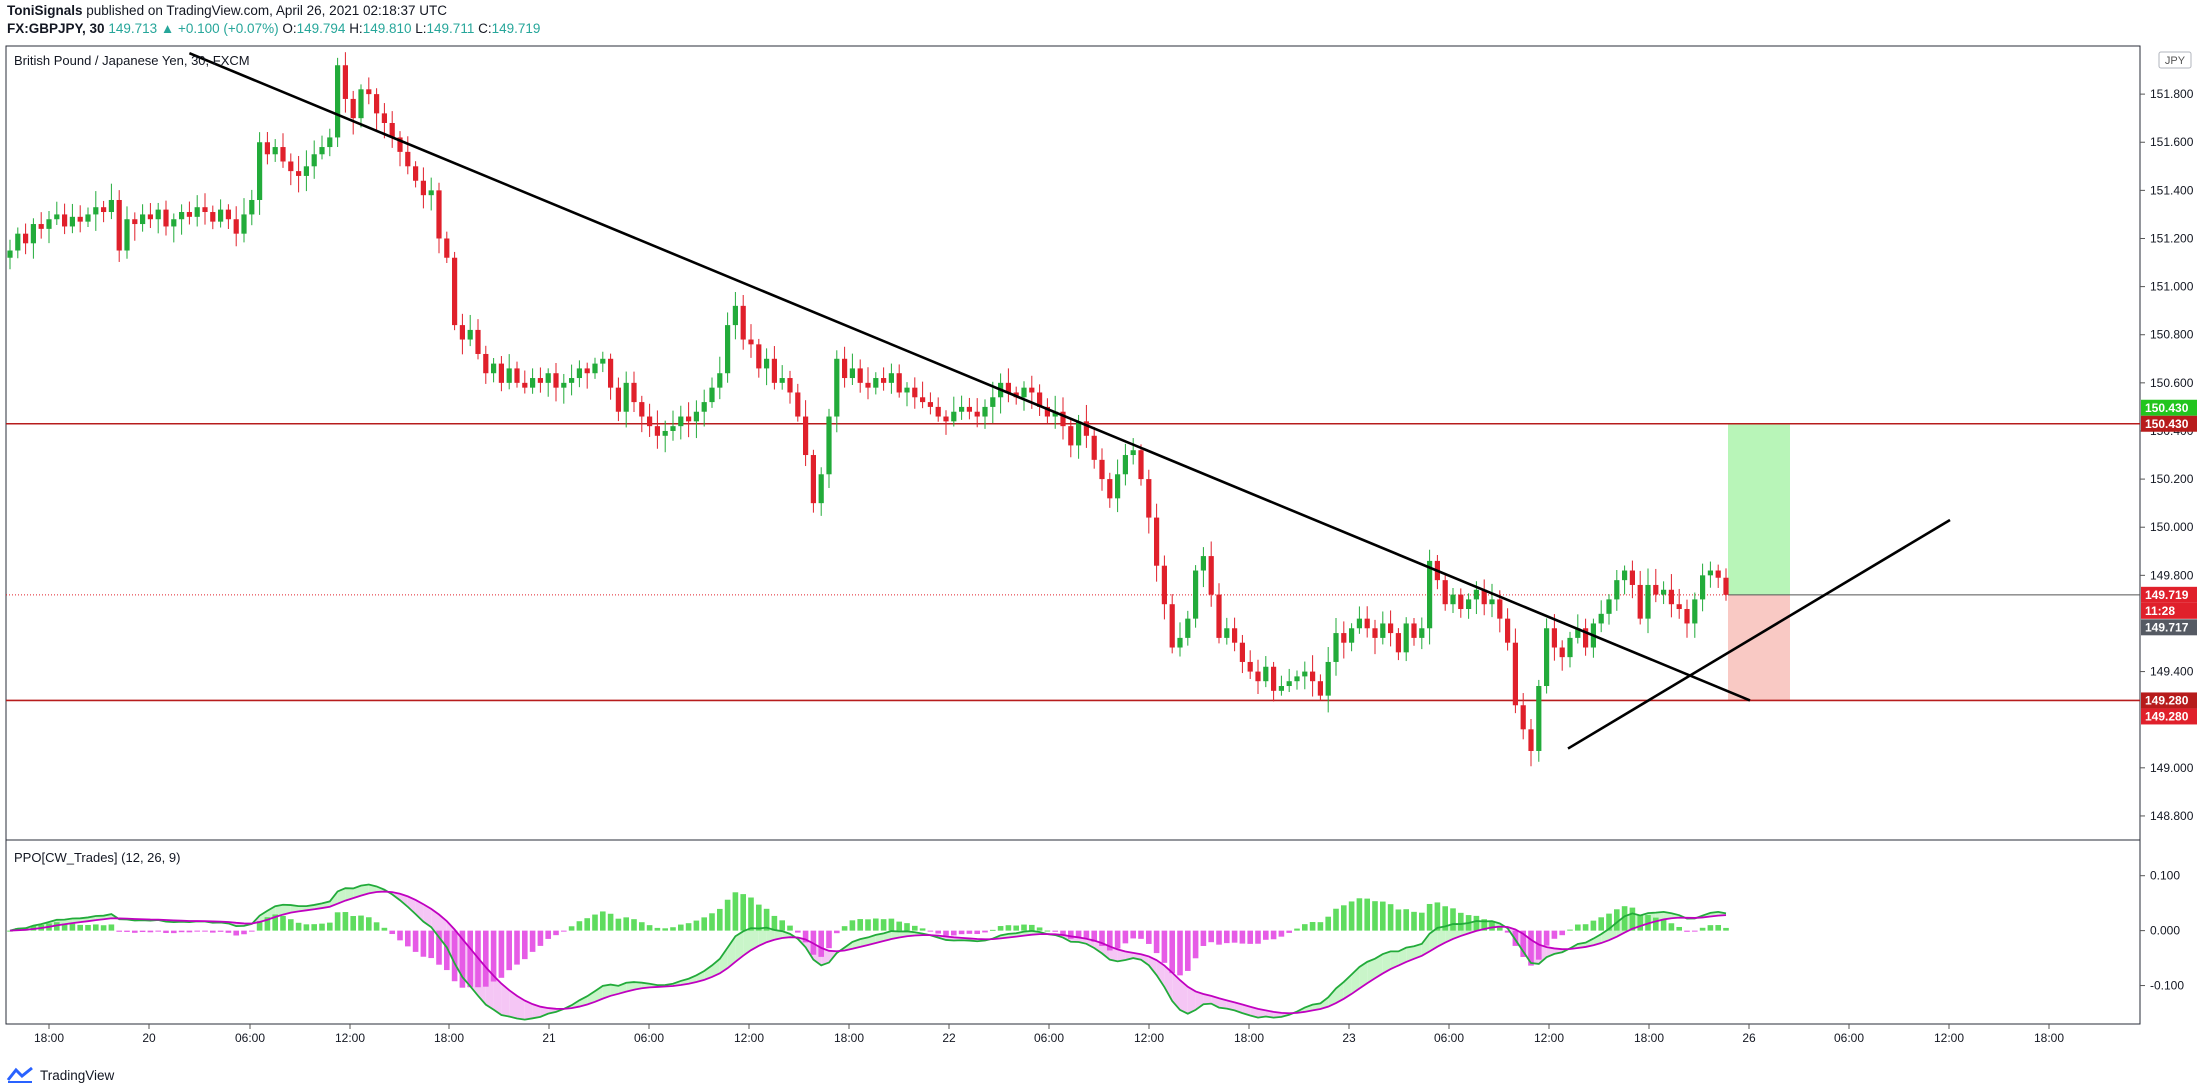 The height and width of the screenshot is (1091, 2212). I want to click on currency-badge: JPY, so click(2175, 60).